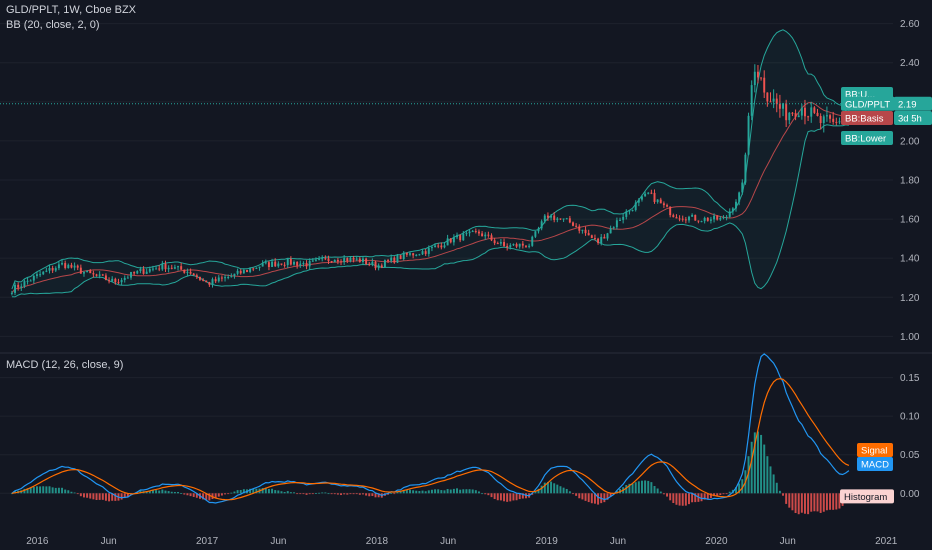  I want to click on svg-text: 3d 5h, so click(910, 119).